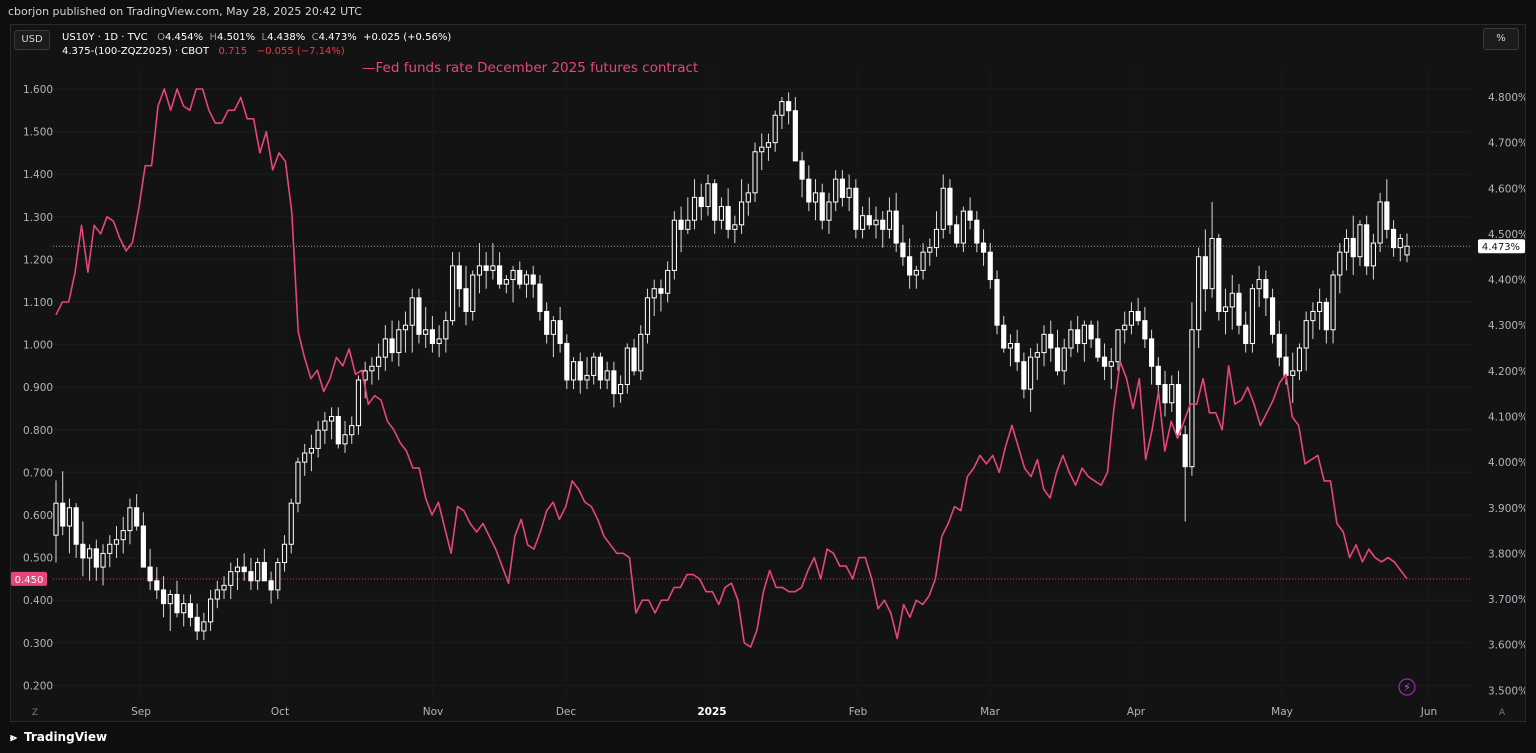  I want to click on lightning-icon, so click(1407, 687).